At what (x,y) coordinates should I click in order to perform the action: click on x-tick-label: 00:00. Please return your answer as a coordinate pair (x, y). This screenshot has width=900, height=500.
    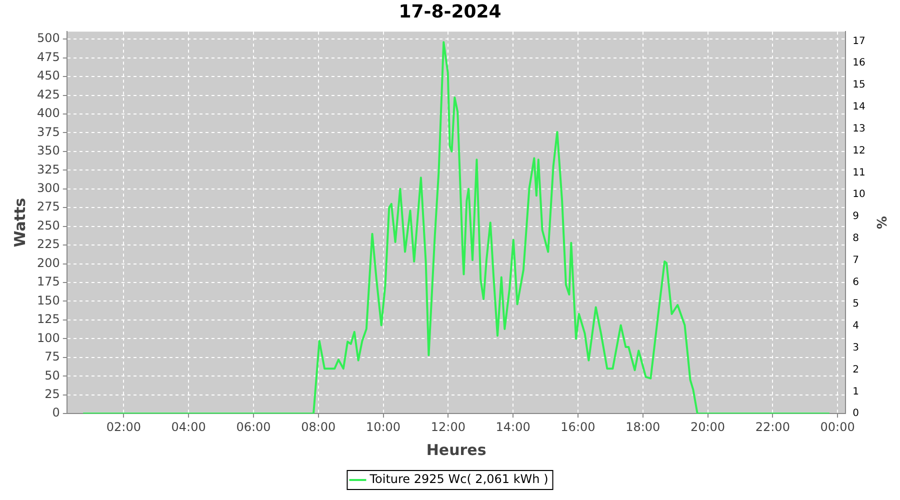
    Looking at the image, I should click on (837, 427).